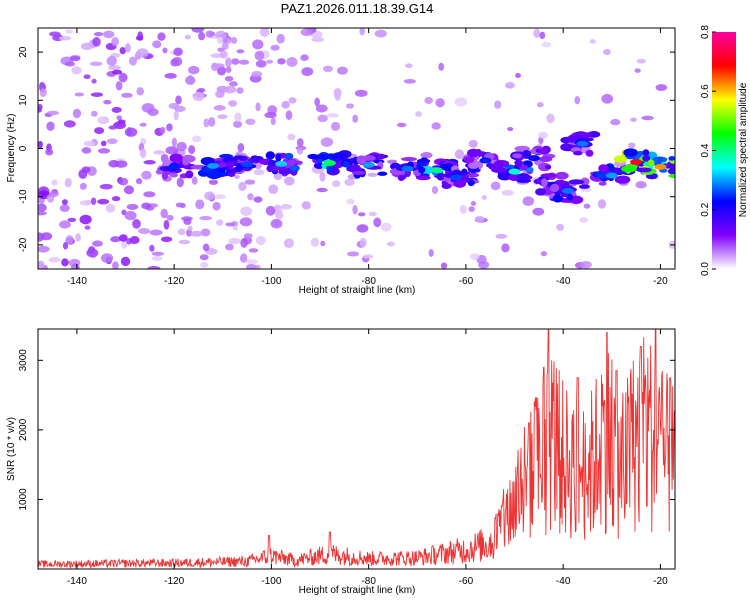 The height and width of the screenshot is (600, 750). I want to click on spectrogram-x-label: Height of straight line (km), so click(357, 290).